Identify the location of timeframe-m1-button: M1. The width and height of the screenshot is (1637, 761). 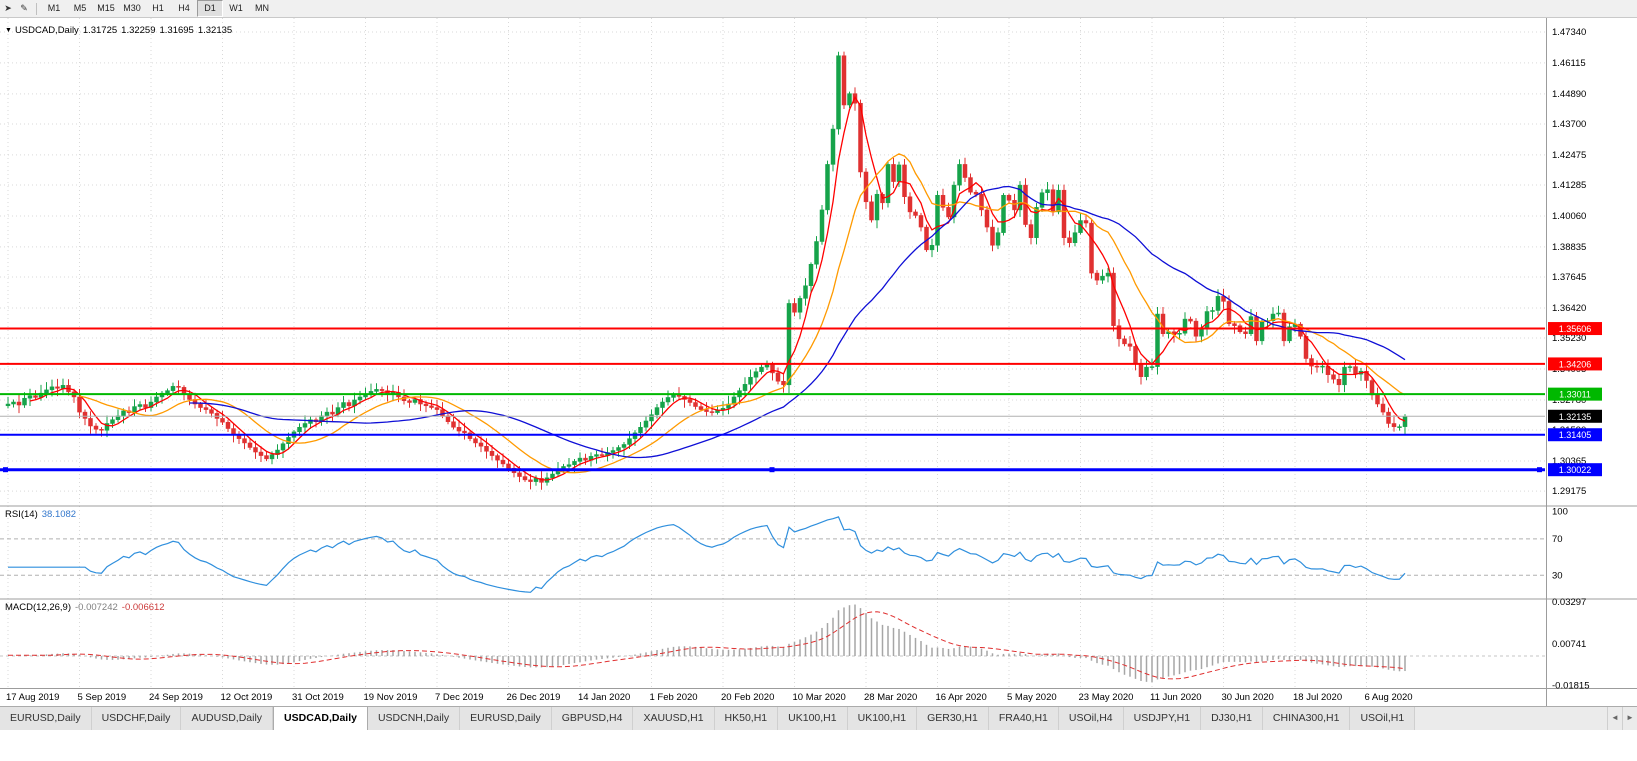
(54, 8).